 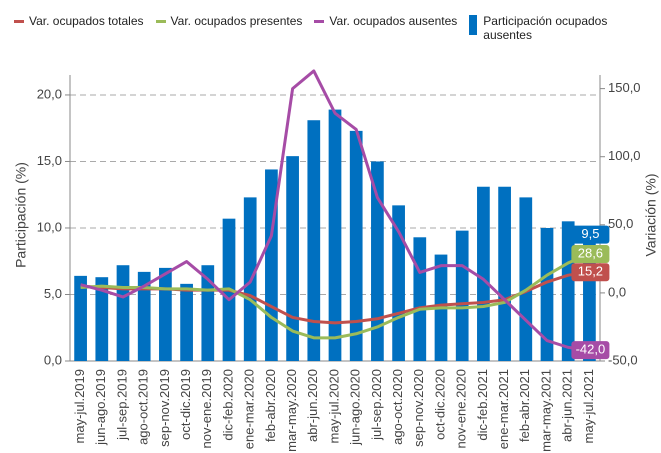 What do you see at coordinates (49, 93) in the screenshot?
I see `y-tick-label: 20,0` at bounding box center [49, 93].